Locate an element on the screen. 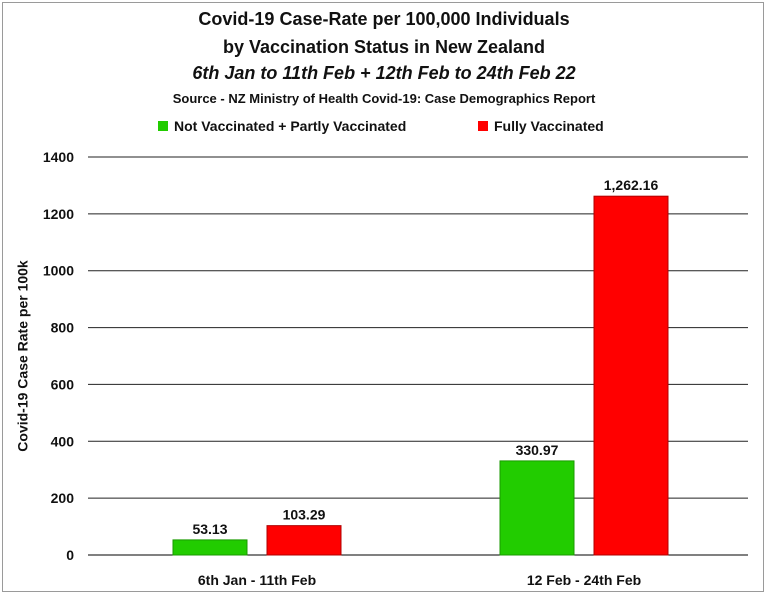  data-label: 53.13 is located at coordinates (209, 529).